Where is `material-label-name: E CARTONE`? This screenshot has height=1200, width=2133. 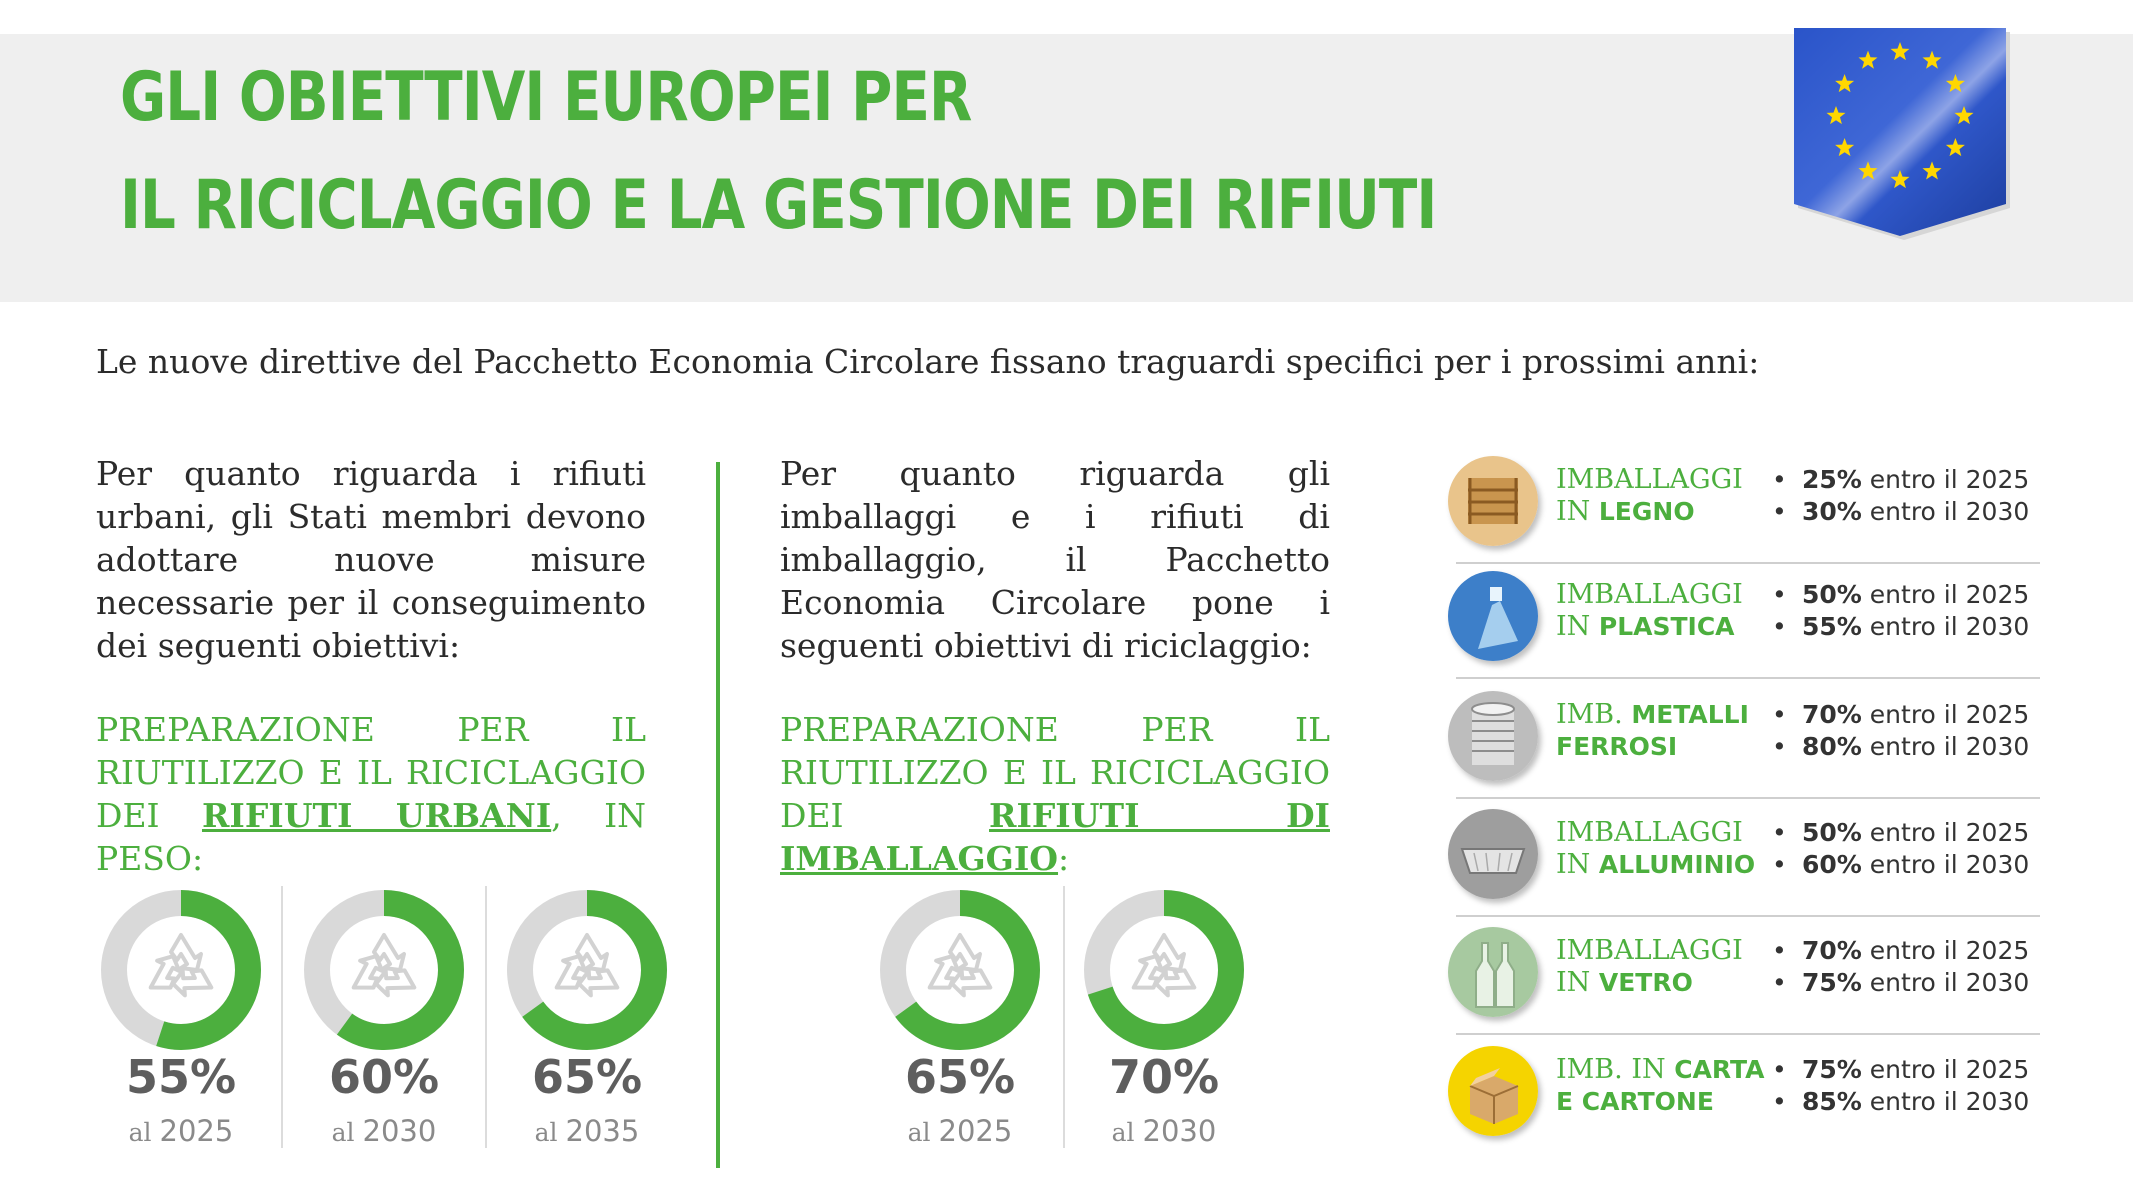 material-label-name: E CARTONE is located at coordinates (1635, 1101).